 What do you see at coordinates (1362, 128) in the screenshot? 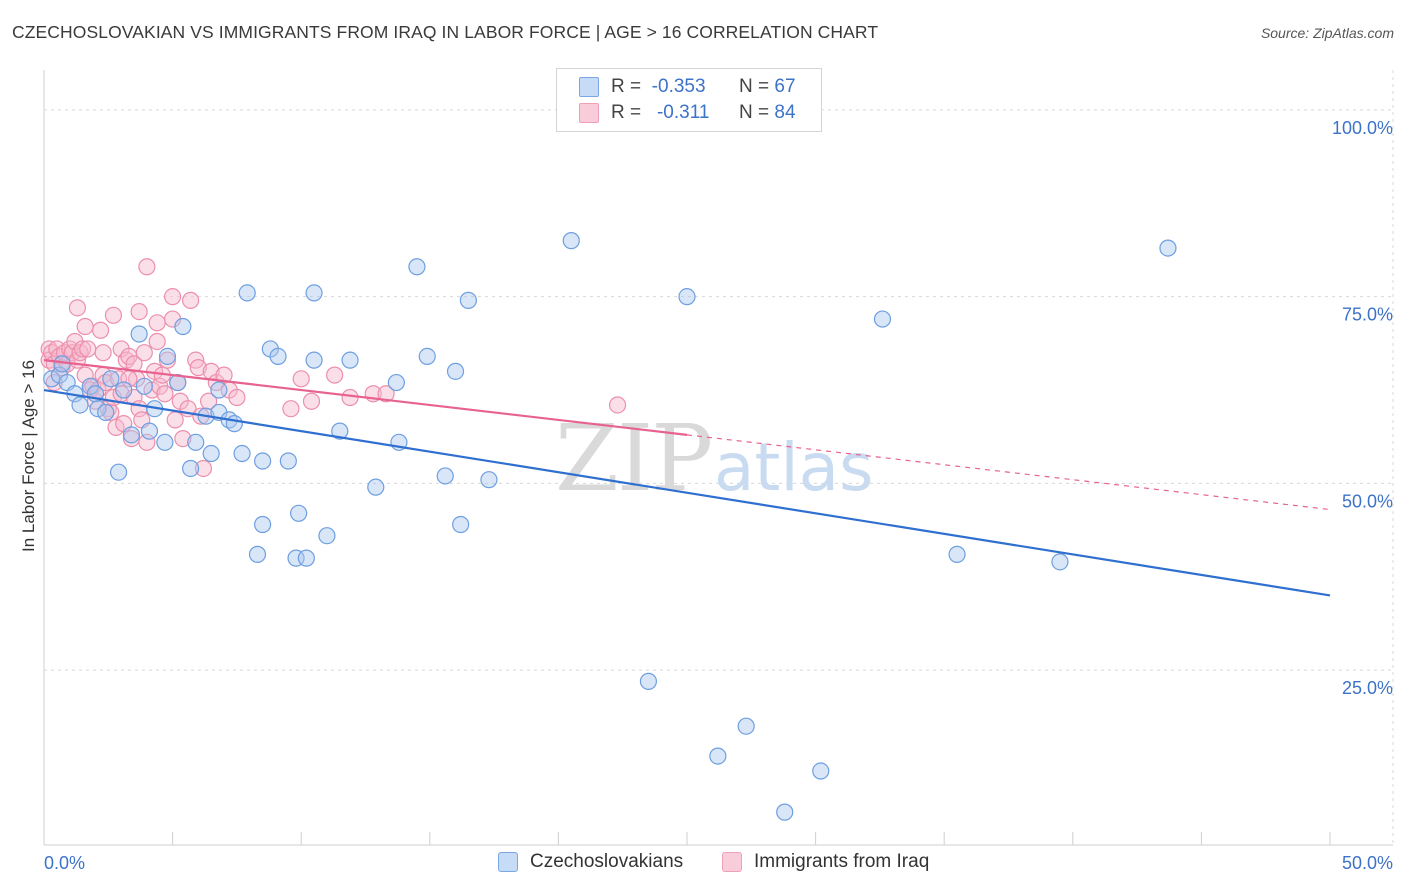
I see `y-tick-label-0: 100.0%` at bounding box center [1362, 128].